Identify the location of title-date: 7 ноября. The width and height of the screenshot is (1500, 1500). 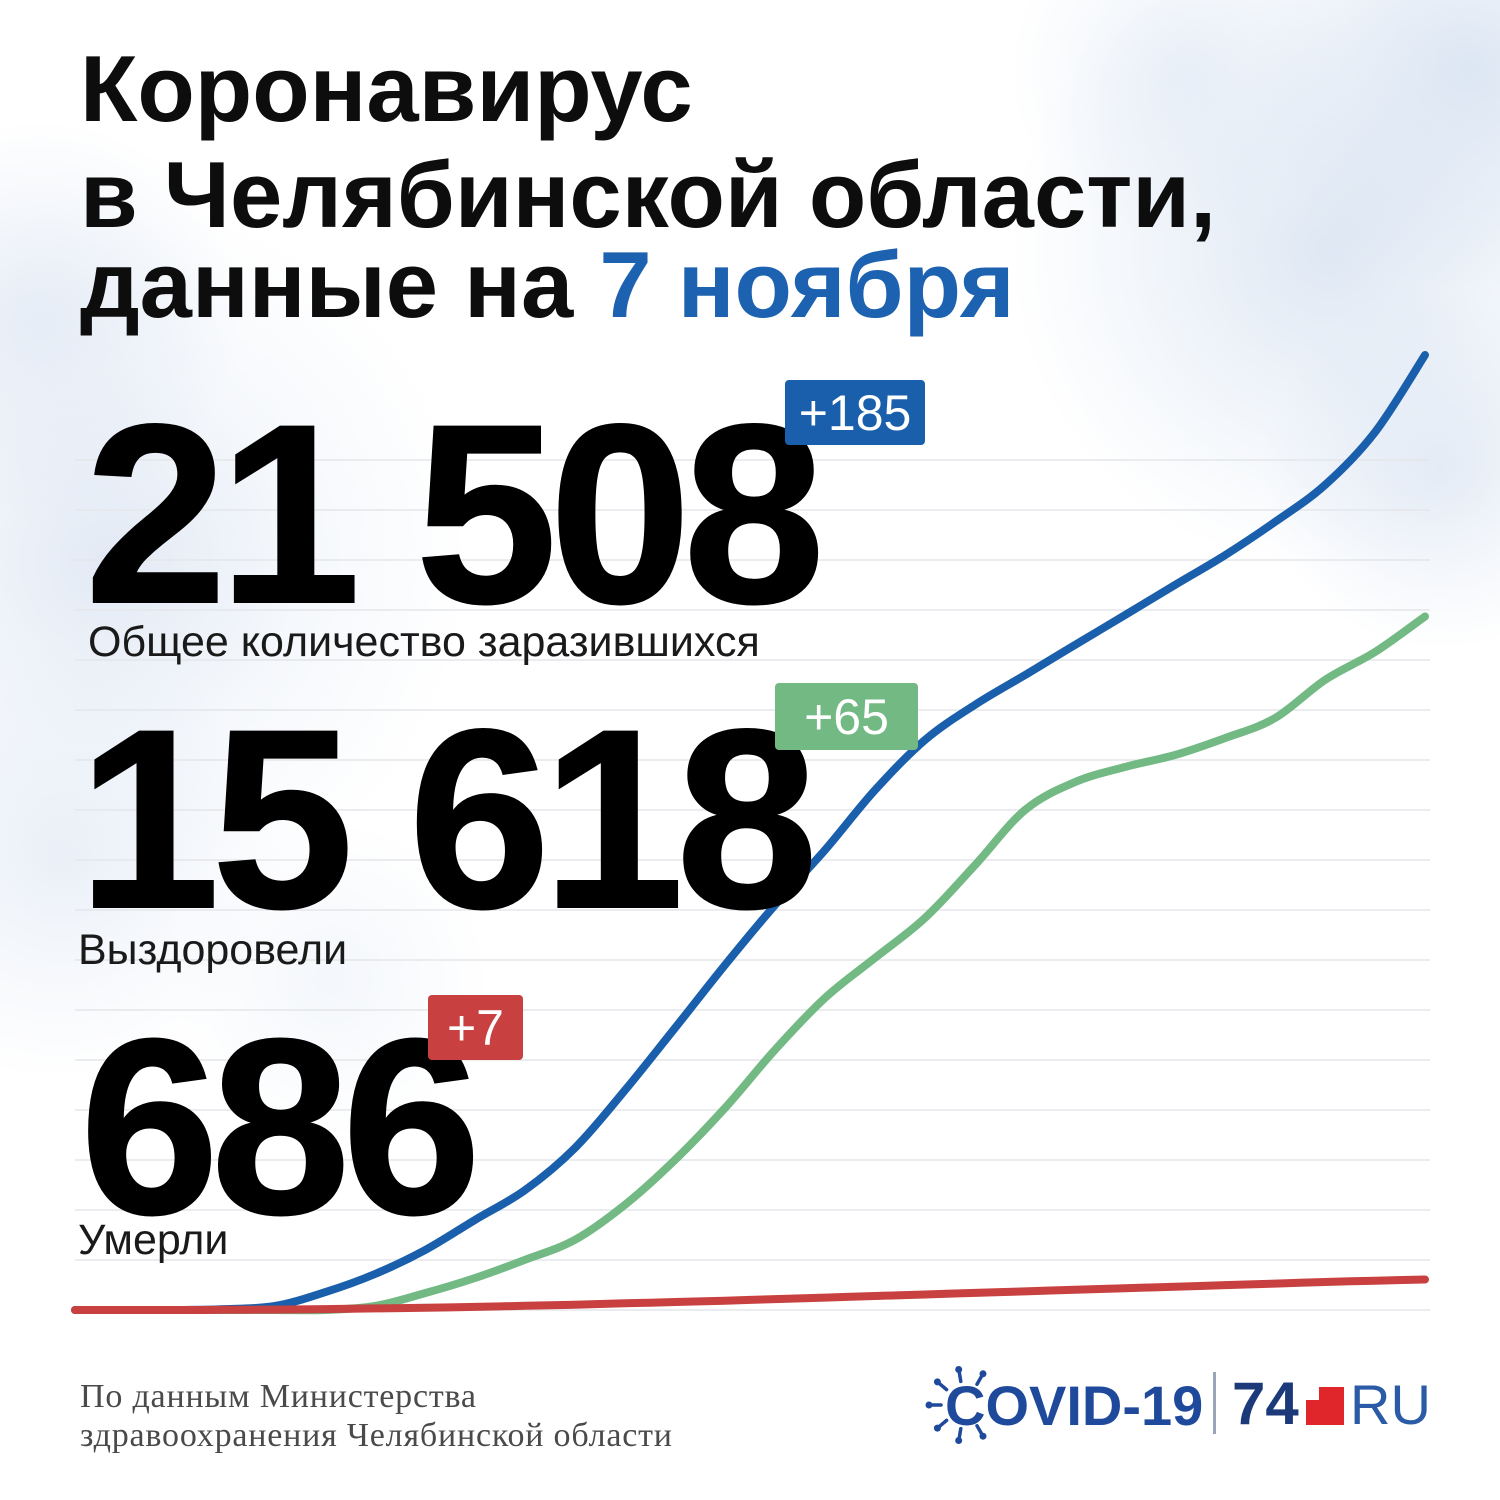
(807, 284).